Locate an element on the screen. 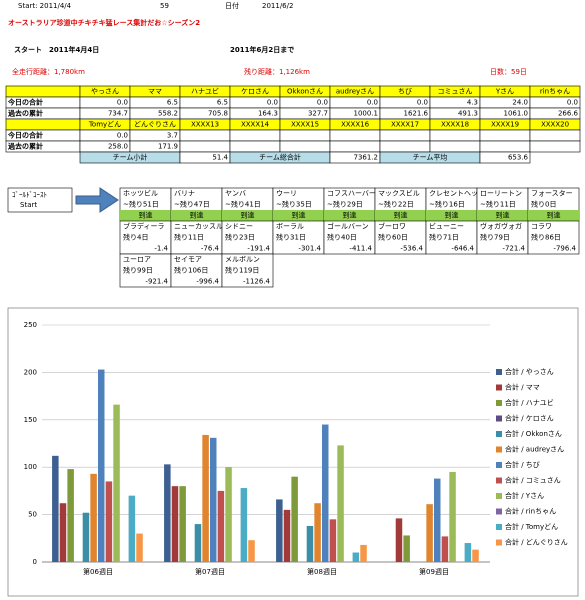 This screenshot has height=600, width=585. title: オーストラリア珍道中チキチキ猛レース集計だお☆シーズン2 is located at coordinates (104, 22).